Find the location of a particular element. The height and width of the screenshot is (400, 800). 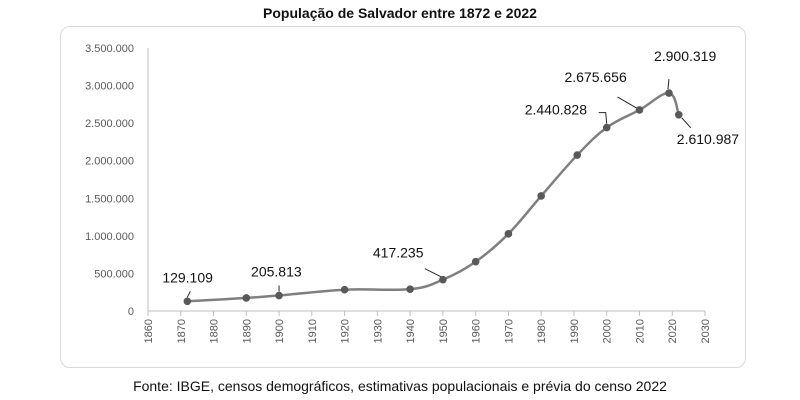

x-tick-label: 1860 is located at coordinates (149, 331).